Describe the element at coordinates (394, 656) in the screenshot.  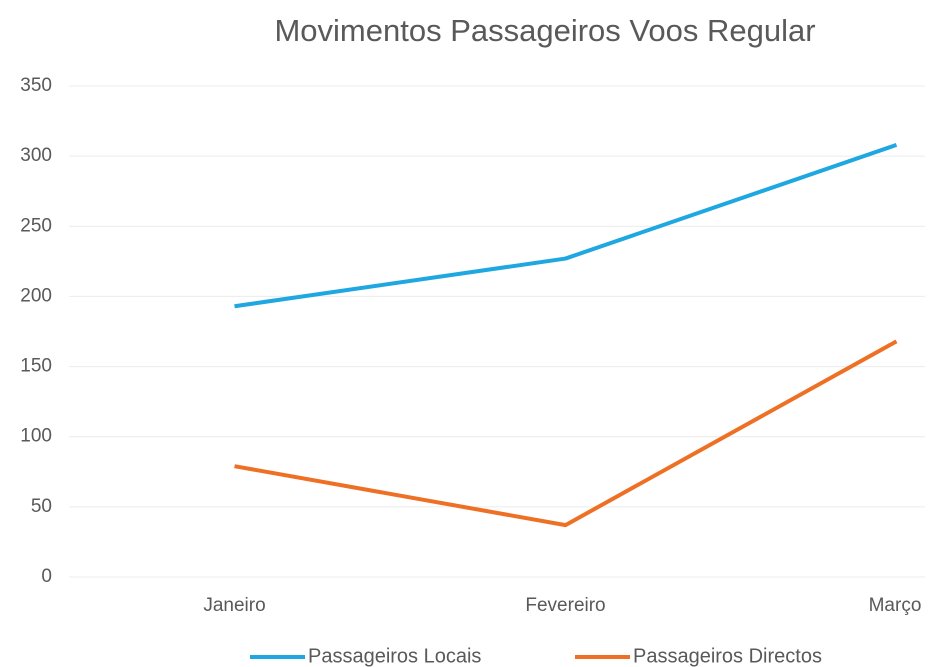
I see `legend-label: Passageiros Locais` at that location.